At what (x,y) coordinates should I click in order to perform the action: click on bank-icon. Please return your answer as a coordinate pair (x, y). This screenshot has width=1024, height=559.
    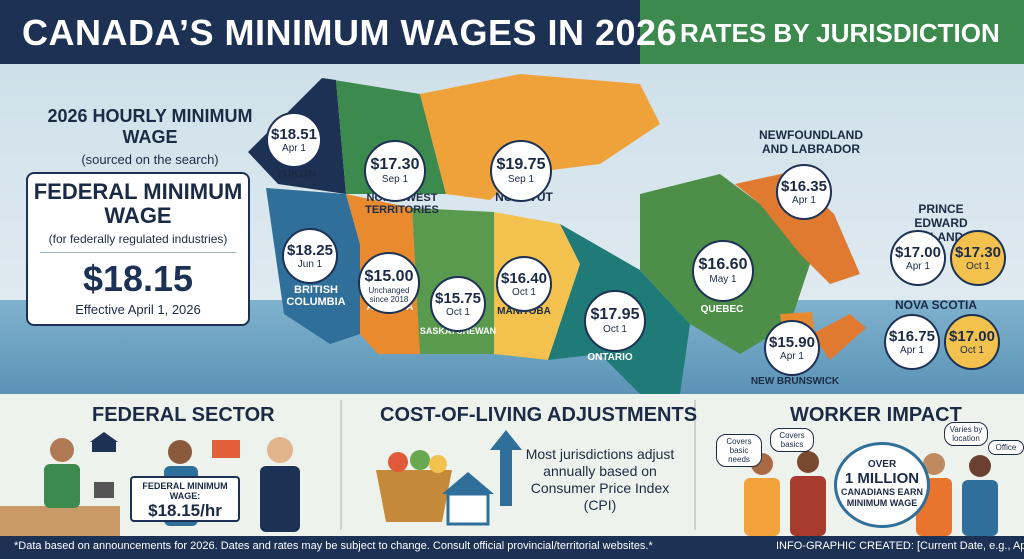
    Looking at the image, I should click on (104, 437).